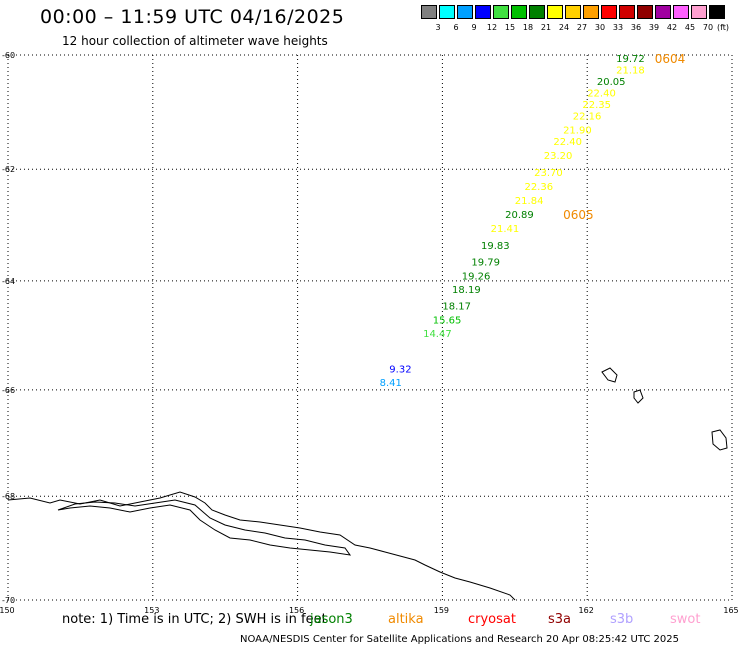  I want to click on wave-height-value: 20.89, so click(519, 215).